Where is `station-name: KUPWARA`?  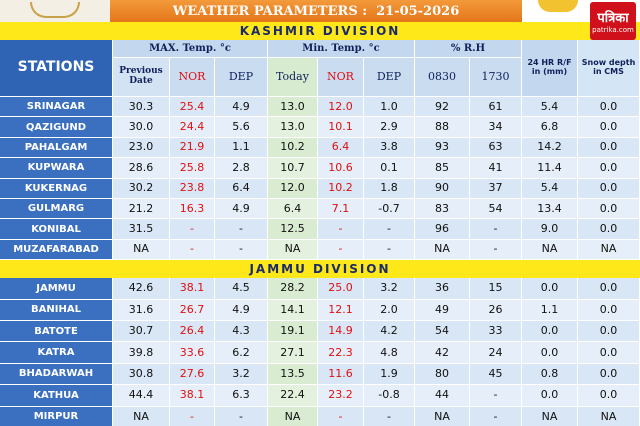 station-name: KUPWARA is located at coordinates (56, 168).